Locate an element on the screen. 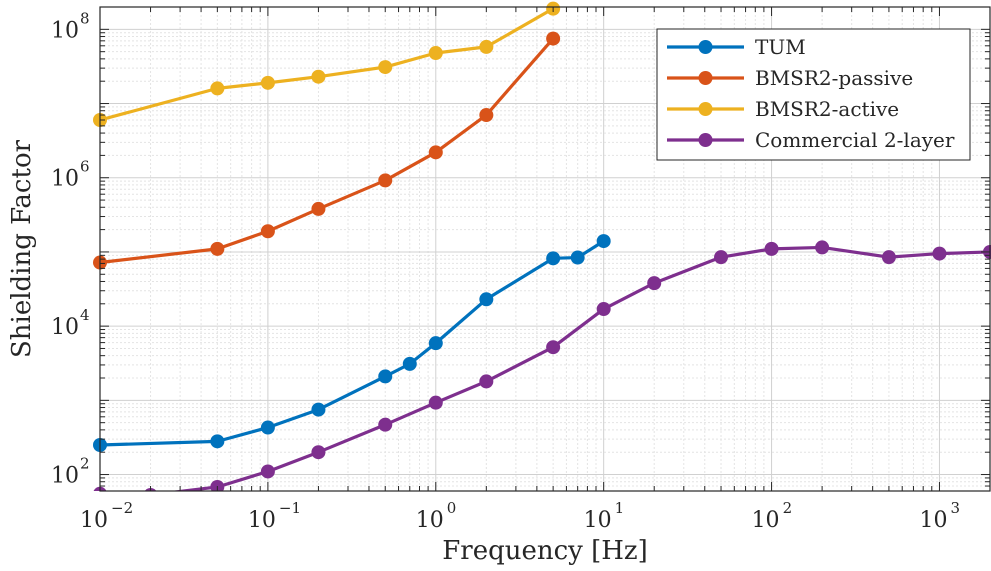 The image size is (991, 571). x-tick-exponent: 2 is located at coordinates (788, 508).